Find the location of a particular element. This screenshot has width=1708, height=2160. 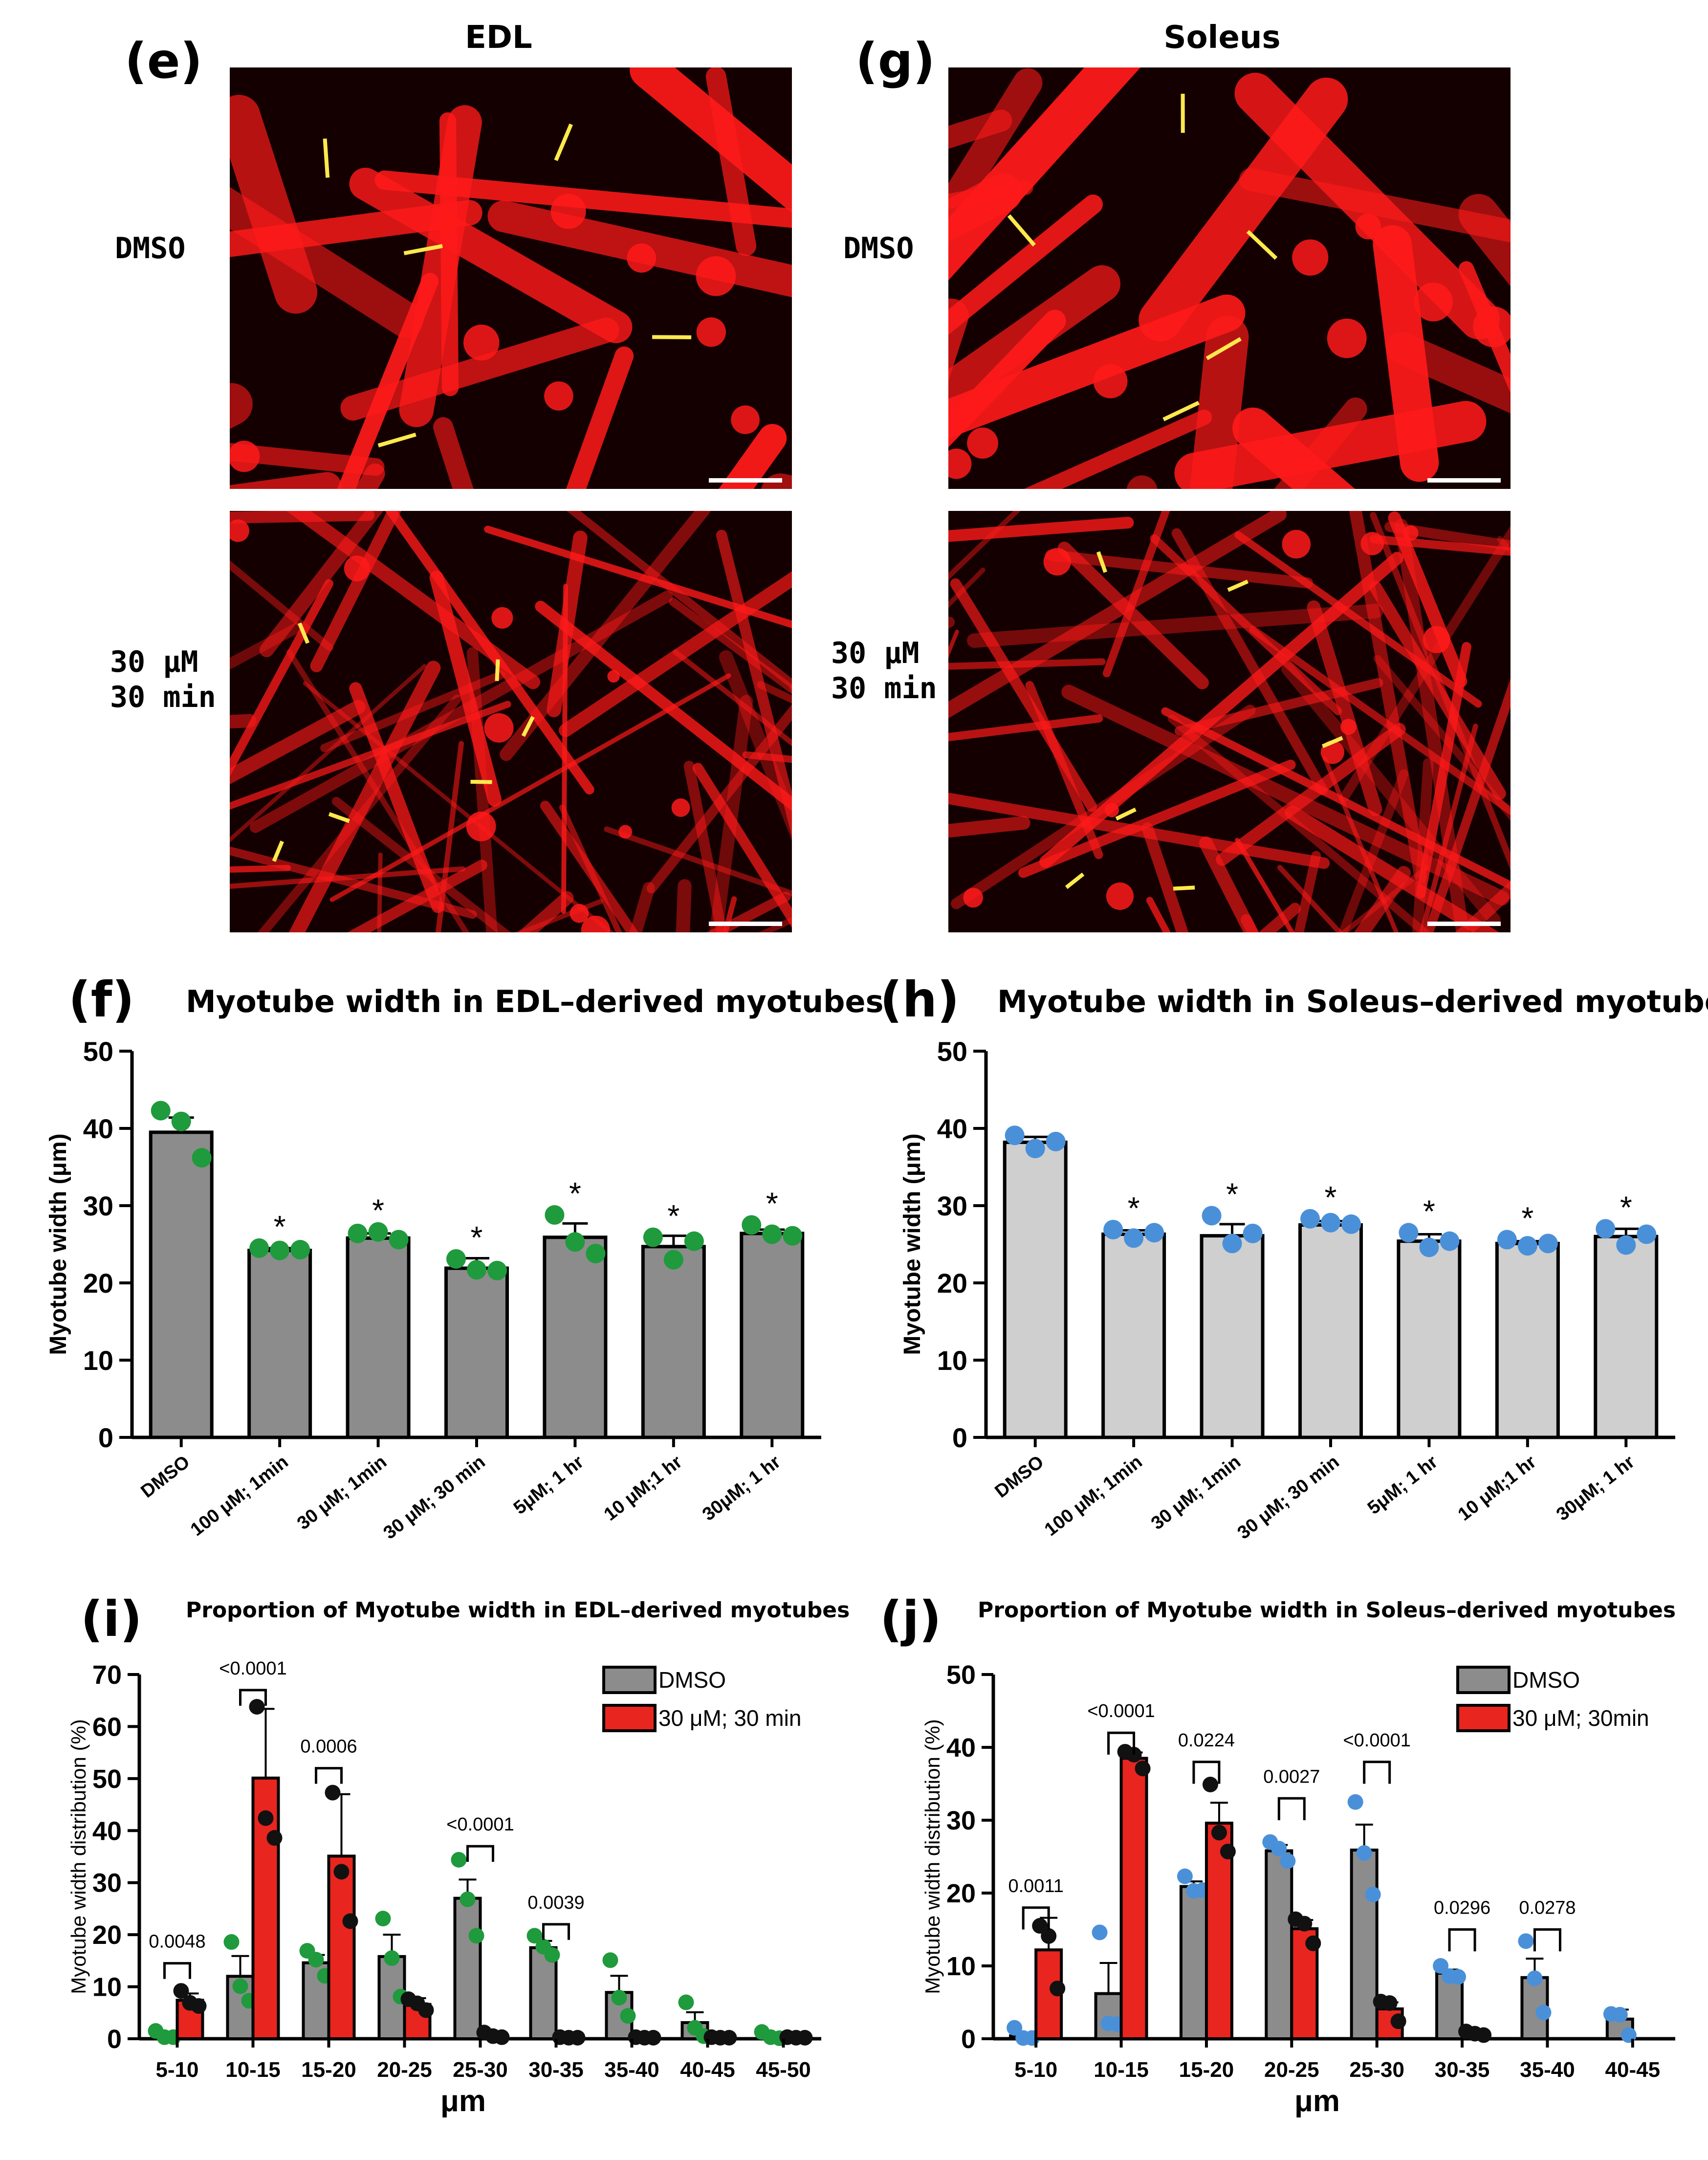

x-tick-label: DMSO is located at coordinates (165, 1477).